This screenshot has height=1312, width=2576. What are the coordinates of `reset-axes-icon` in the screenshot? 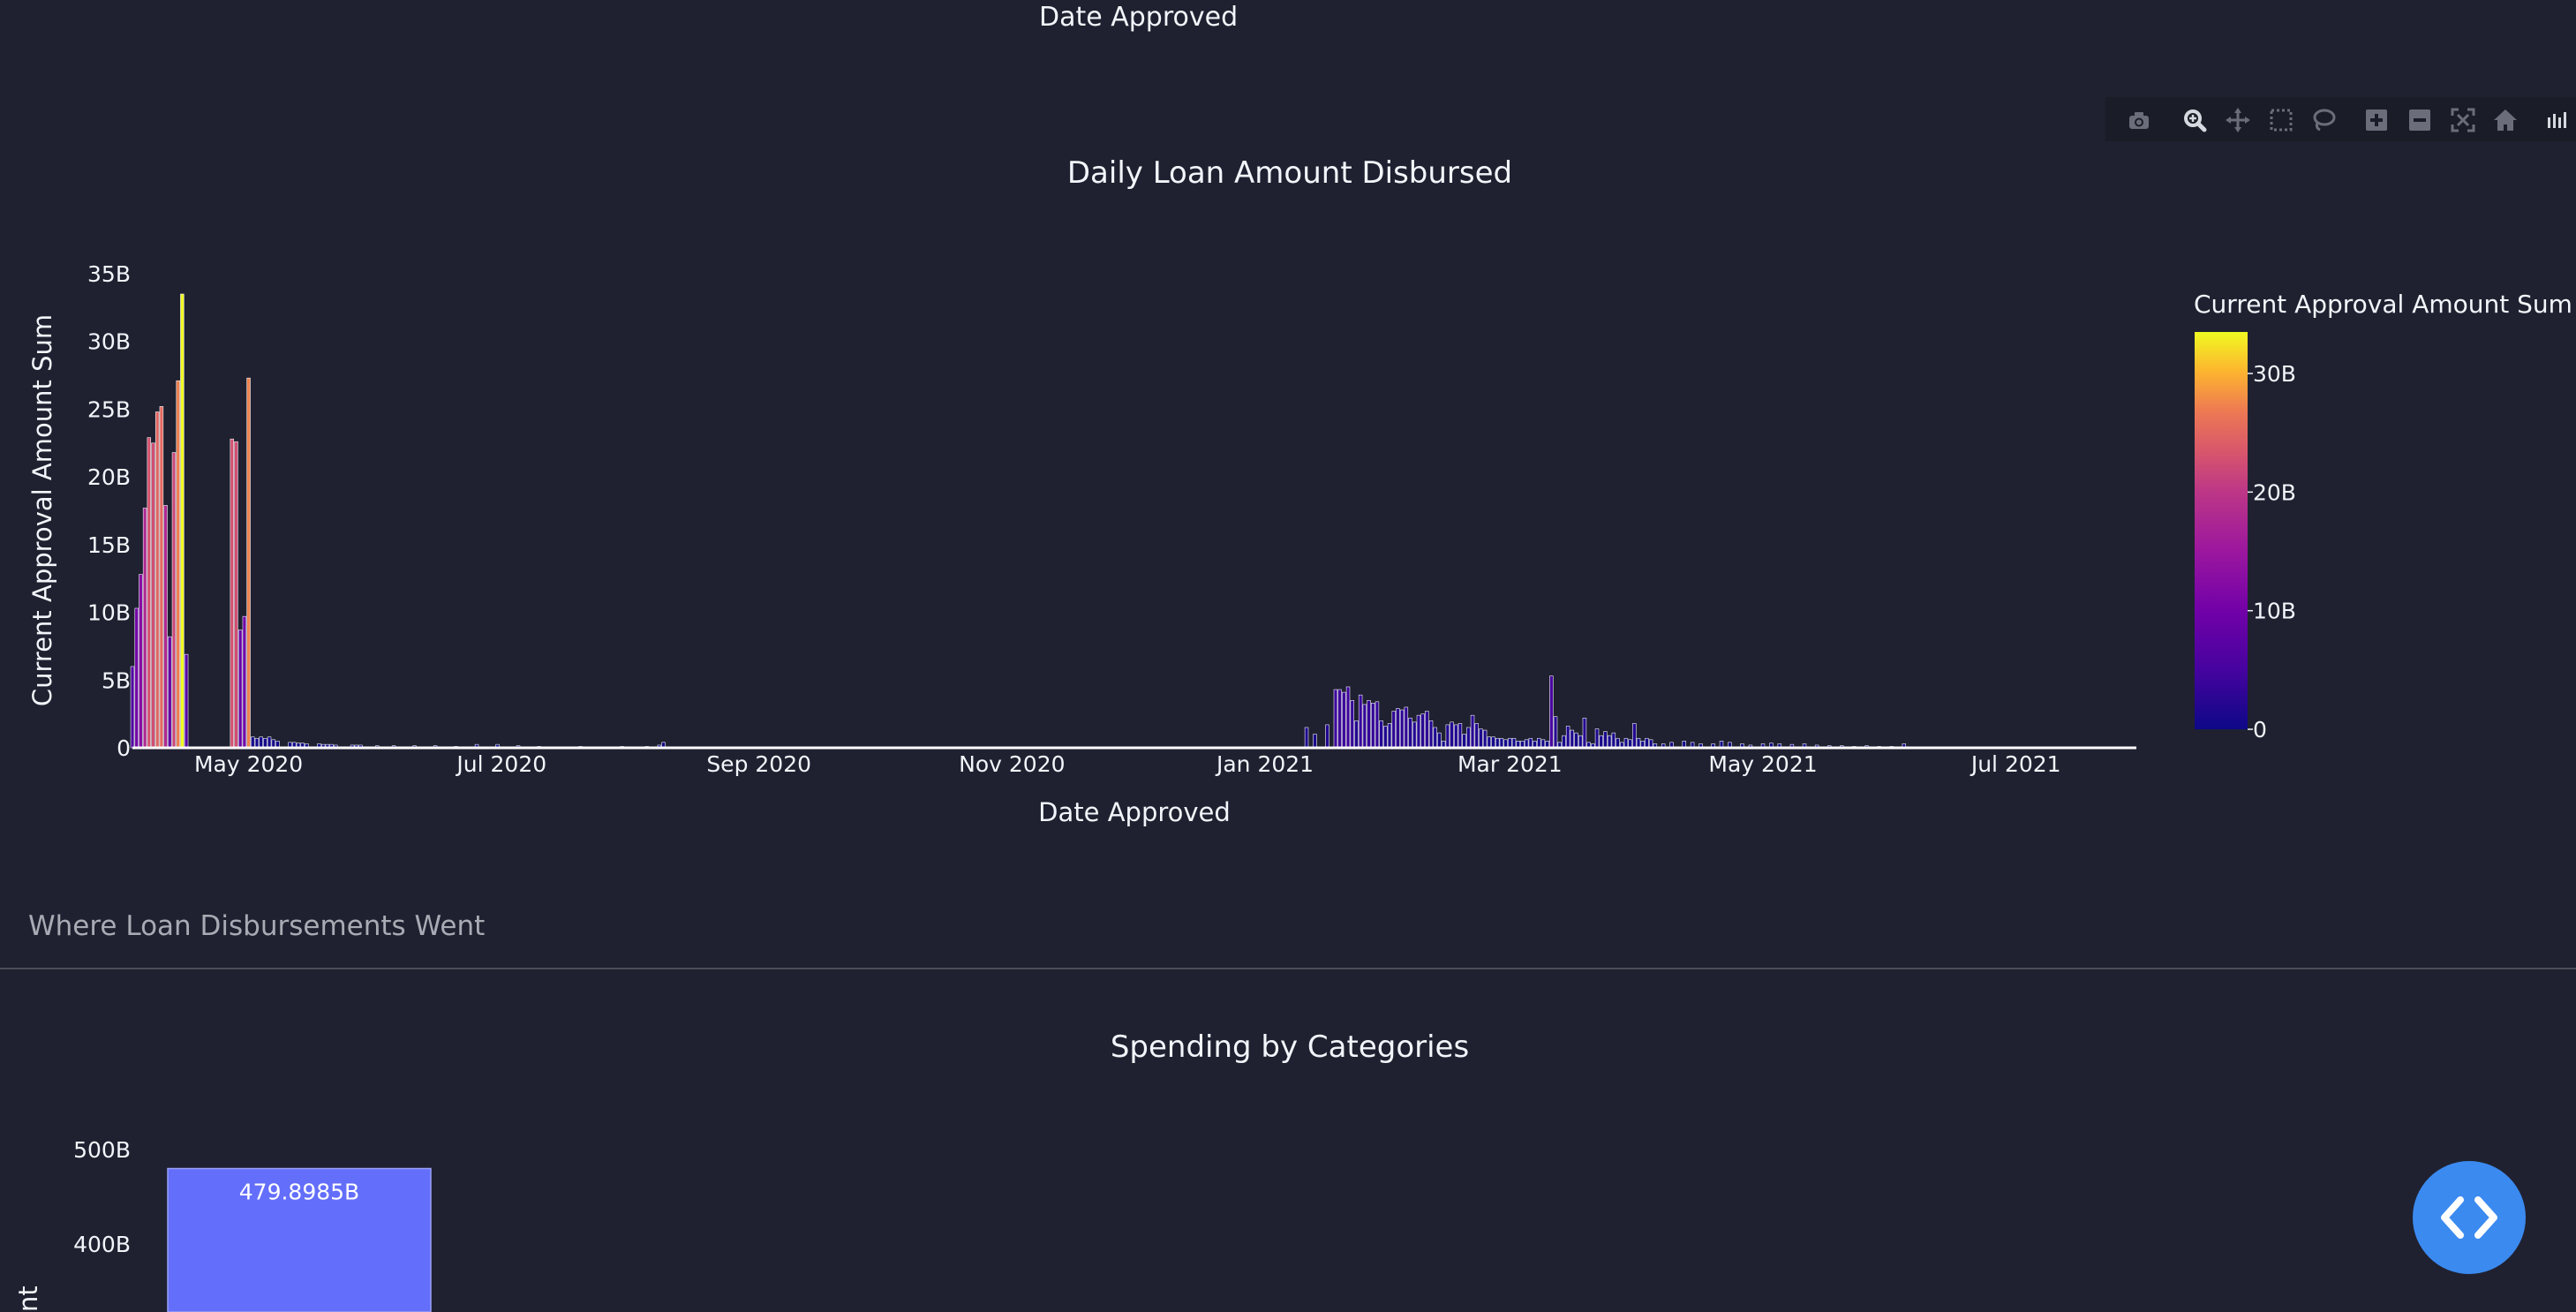 It's located at (2505, 120).